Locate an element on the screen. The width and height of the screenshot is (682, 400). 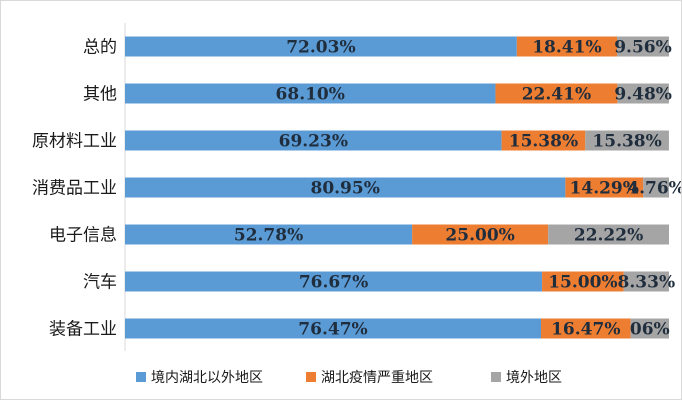
data-label: 15.00% is located at coordinates (582, 283).